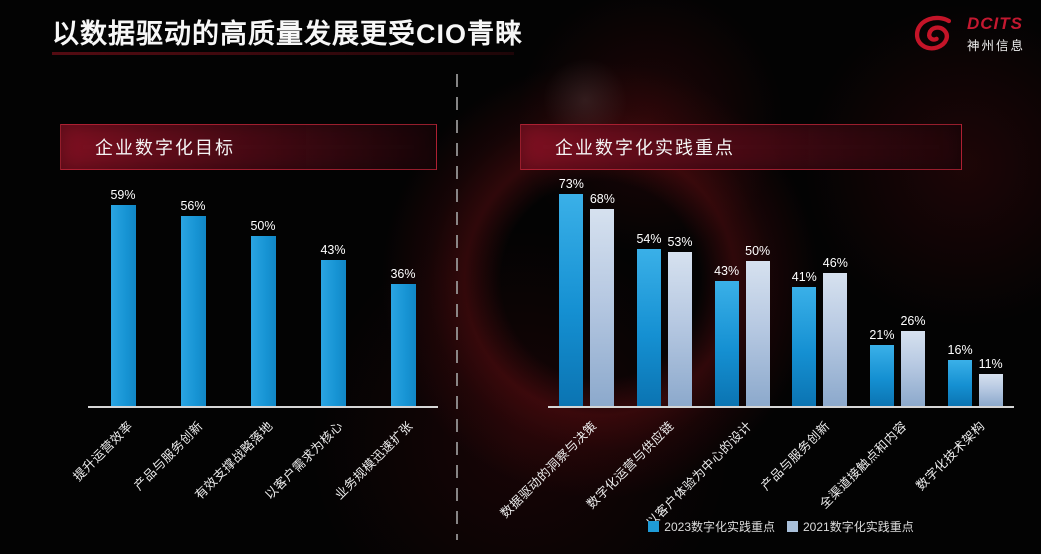  What do you see at coordinates (933, 33) in the screenshot?
I see `dcits-swirl-icon` at bounding box center [933, 33].